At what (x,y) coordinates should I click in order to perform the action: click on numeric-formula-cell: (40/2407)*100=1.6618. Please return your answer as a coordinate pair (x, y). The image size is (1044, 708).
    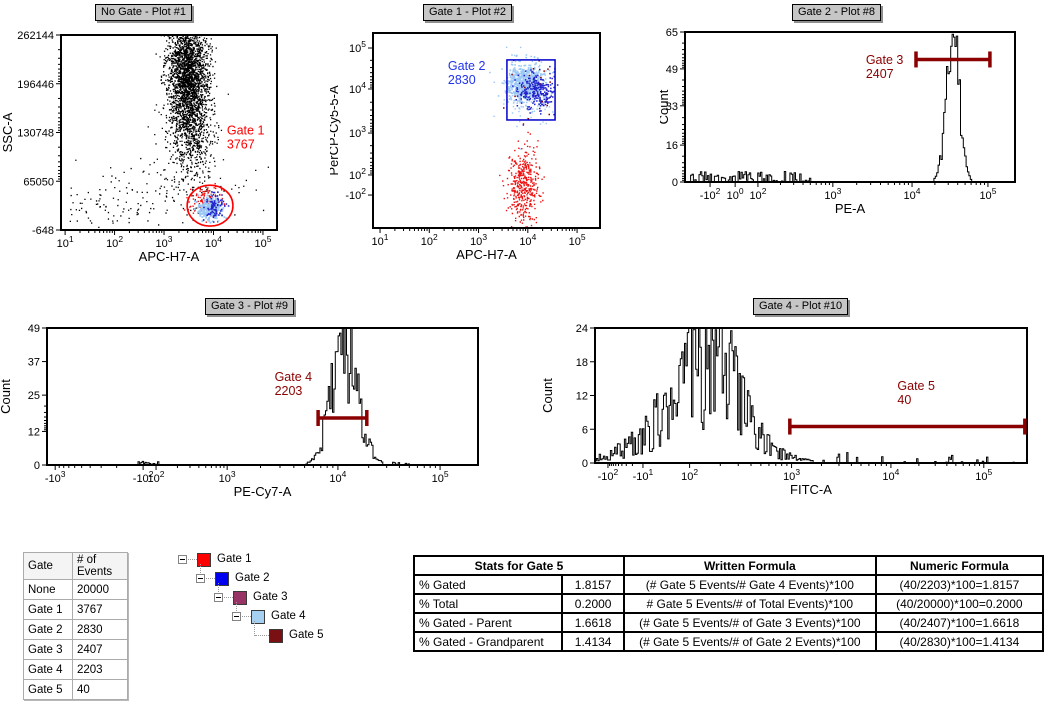
    Looking at the image, I should click on (959, 622).